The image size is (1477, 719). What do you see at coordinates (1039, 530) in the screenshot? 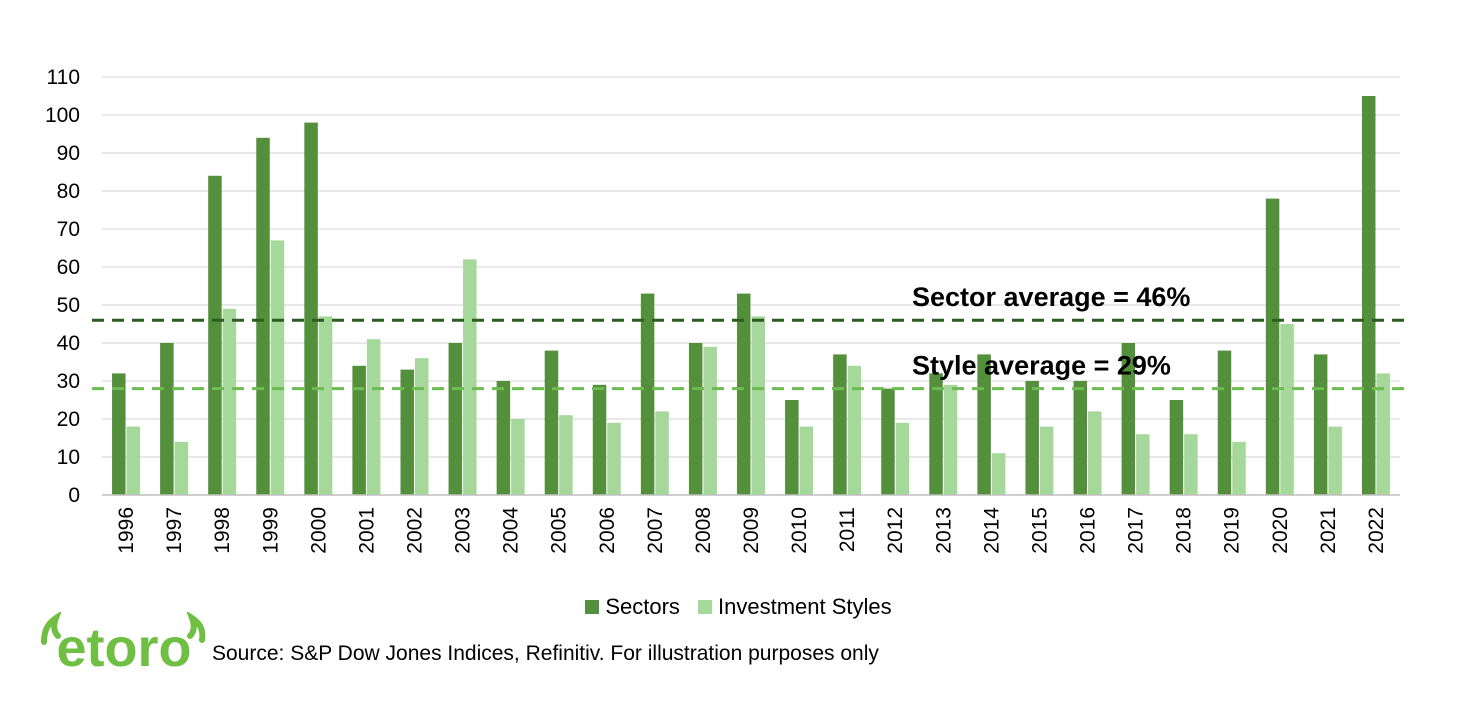
I see `x-tick-label: 2015` at bounding box center [1039, 530].